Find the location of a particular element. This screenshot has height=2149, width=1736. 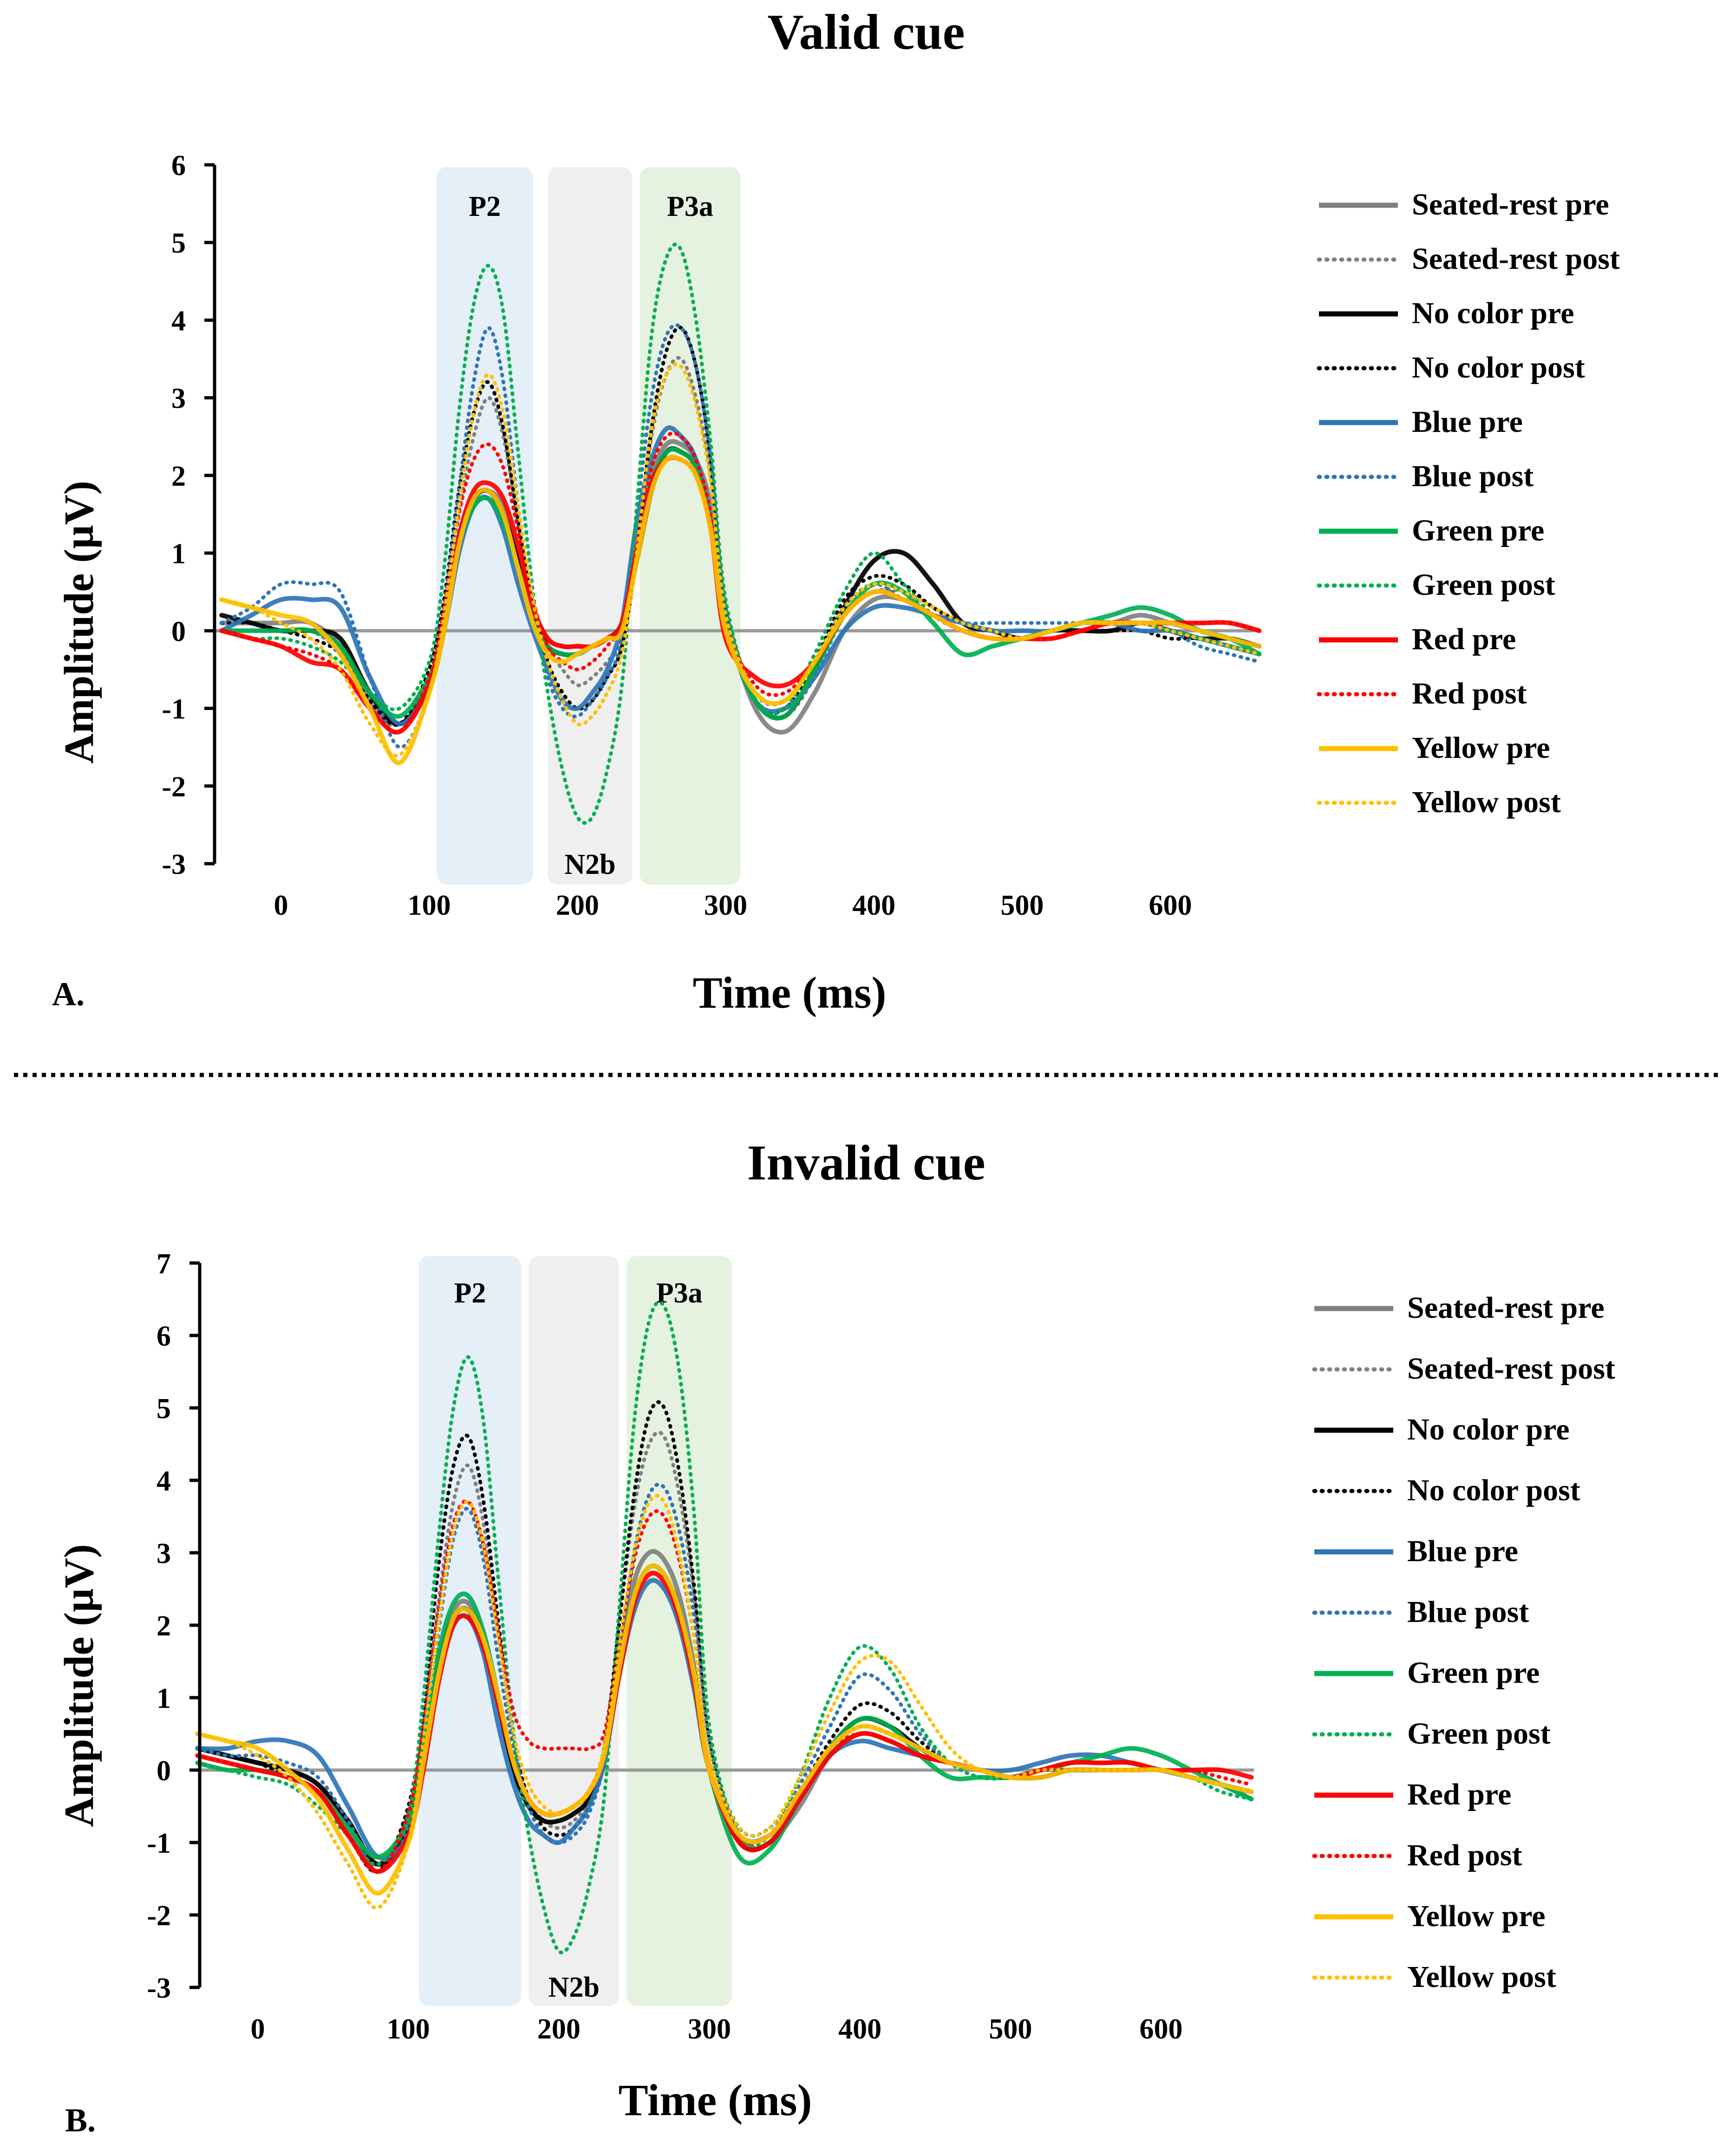

window-label-p3a: P3a is located at coordinates (690, 206).